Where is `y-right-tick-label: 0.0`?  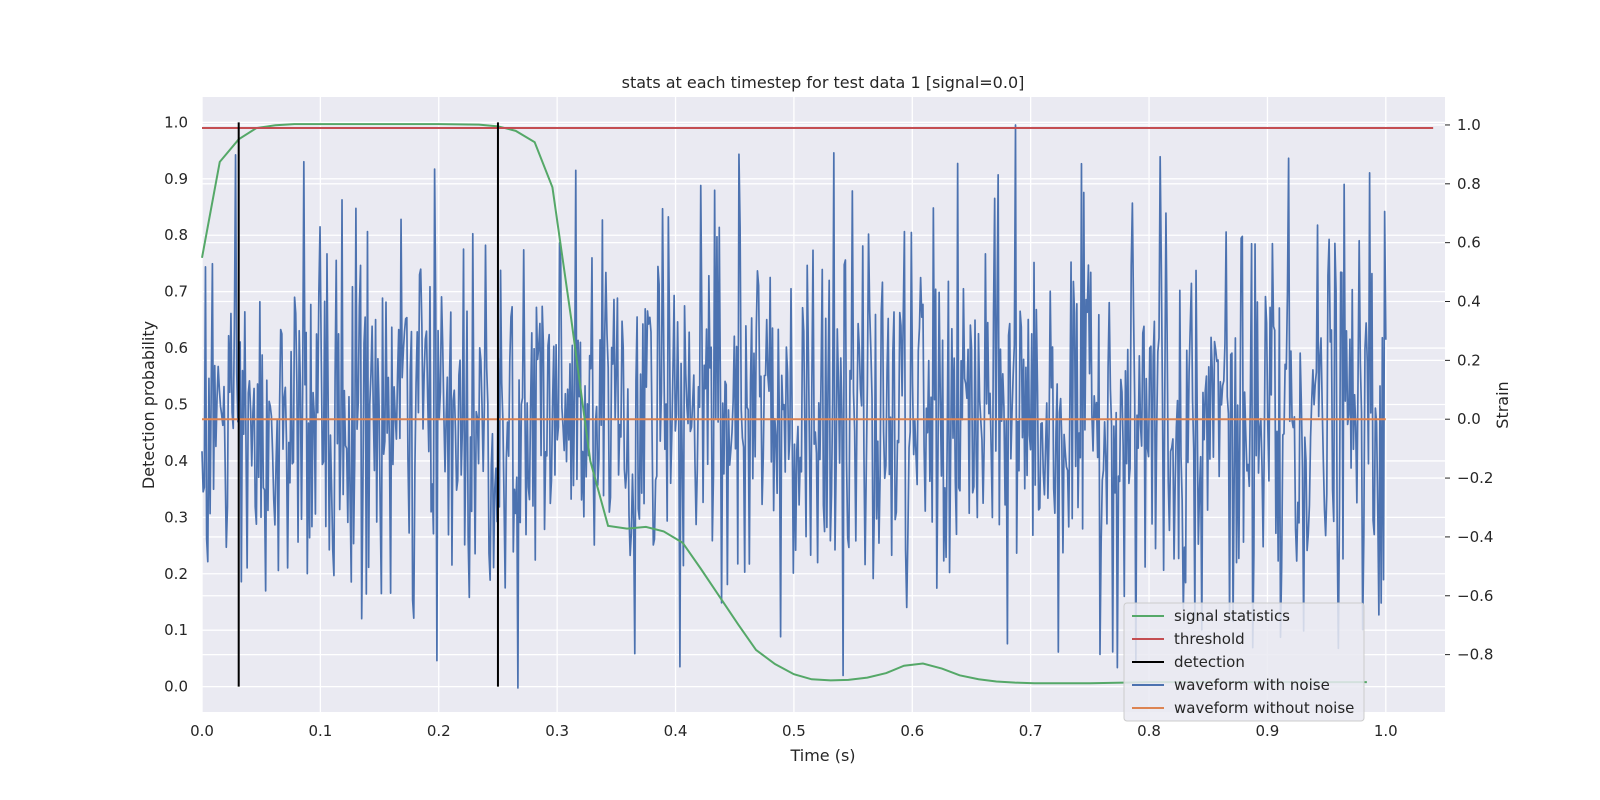 y-right-tick-label: 0.0 is located at coordinates (1469, 419).